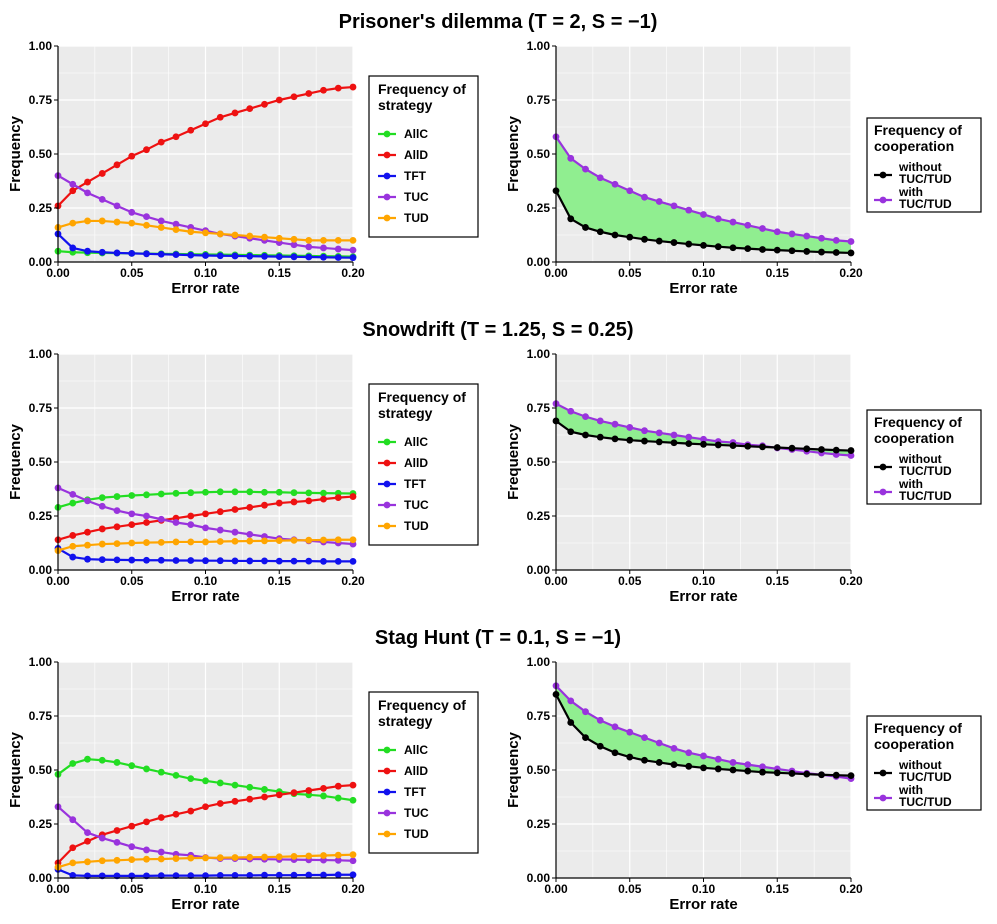 Image resolution: width=997 pixels, height=924 pixels. Describe the element at coordinates (498, 638) in the screenshot. I see `row-title: Stag Hunt (T = 0.1, S = −1)` at that location.